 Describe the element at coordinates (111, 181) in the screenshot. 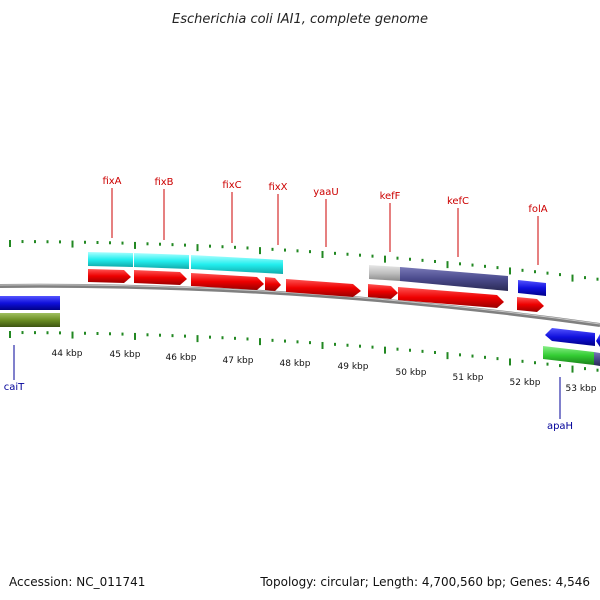

I see `gene-label-fixA: fixA` at that location.